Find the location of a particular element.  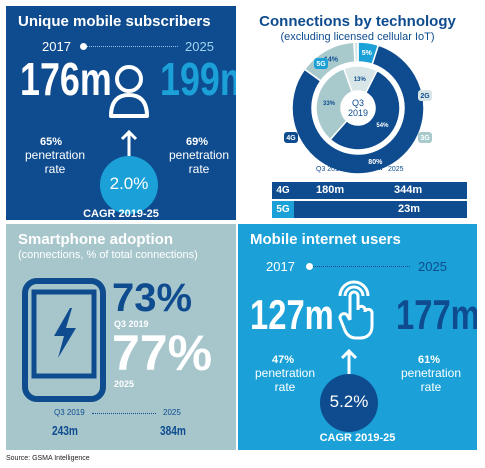

legend-tag-3g-bg is located at coordinates (425, 137).